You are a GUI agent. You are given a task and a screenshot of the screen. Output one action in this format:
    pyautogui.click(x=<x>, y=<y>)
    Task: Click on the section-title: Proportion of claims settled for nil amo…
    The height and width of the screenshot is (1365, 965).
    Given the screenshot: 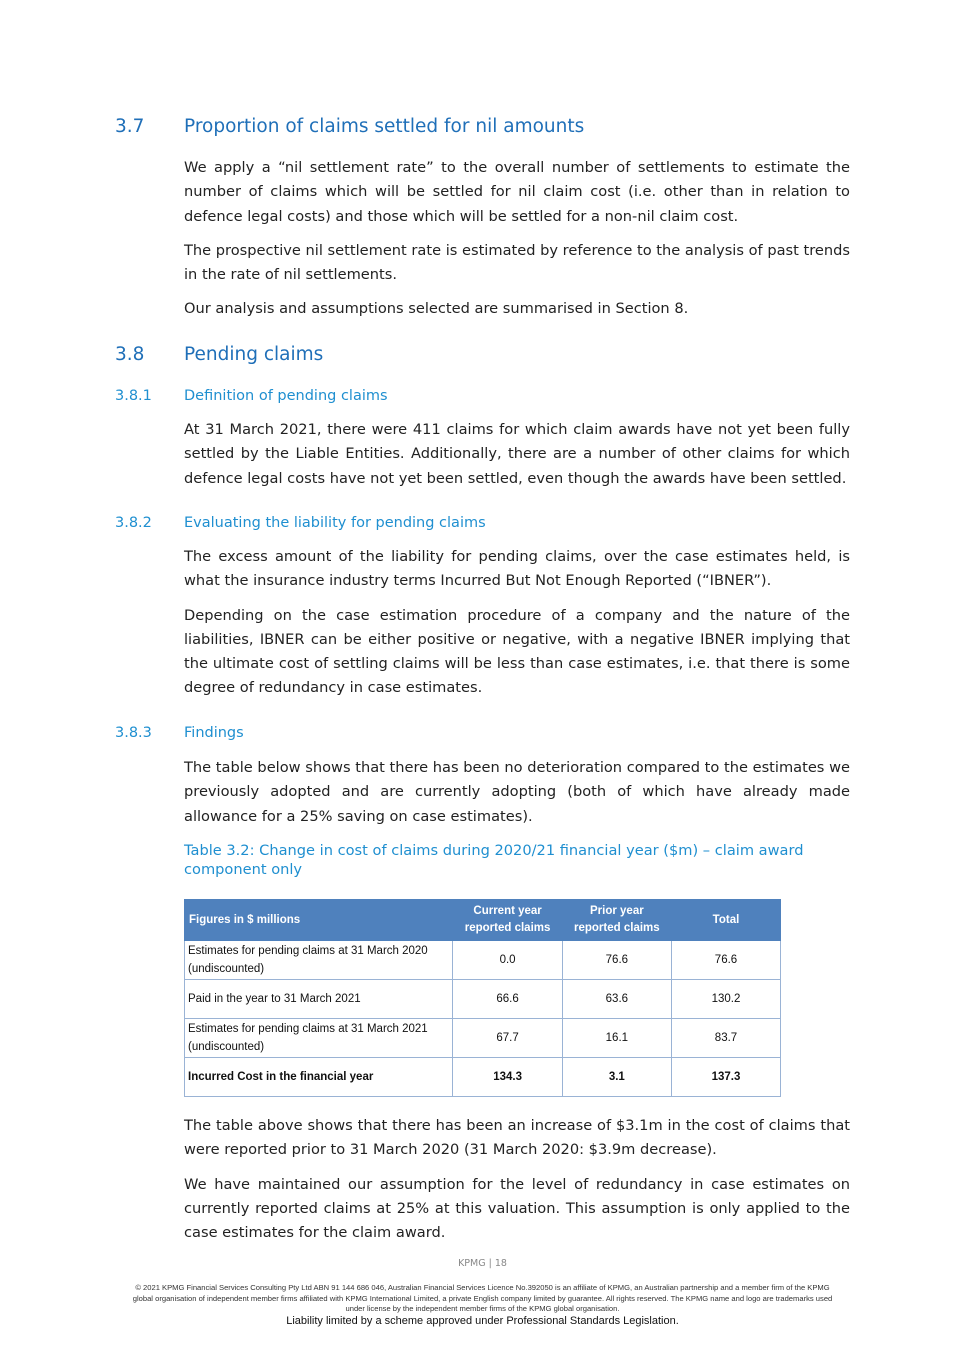 What is the action you would take?
    pyautogui.click(x=384, y=126)
    